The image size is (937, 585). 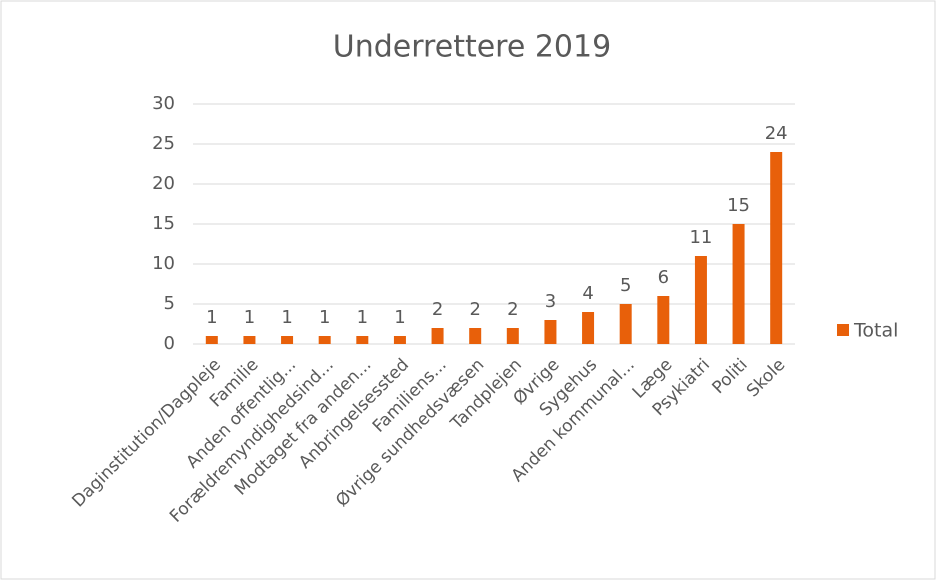 I want to click on legend-swatch, so click(x=843, y=330).